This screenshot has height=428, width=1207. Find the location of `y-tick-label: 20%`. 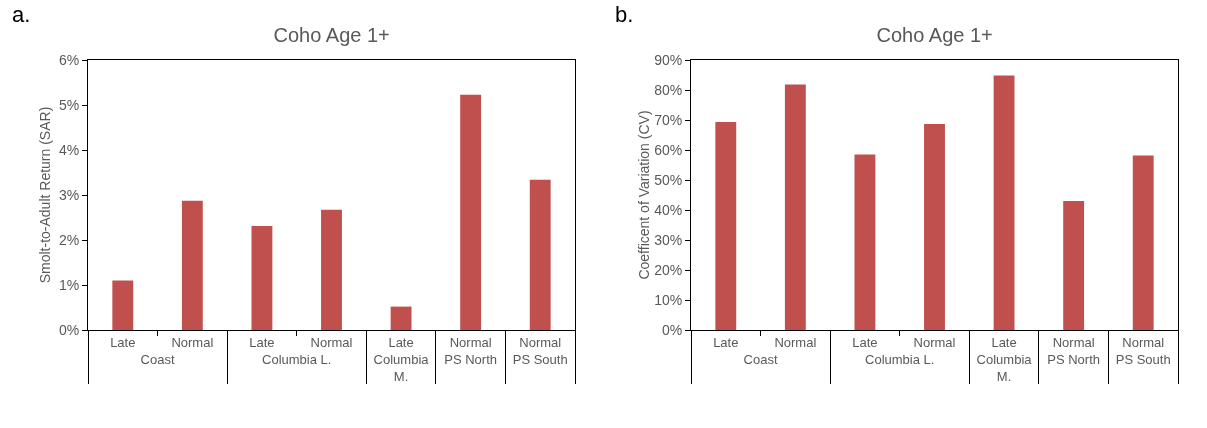

y-tick-label: 20% is located at coordinates (668, 269).